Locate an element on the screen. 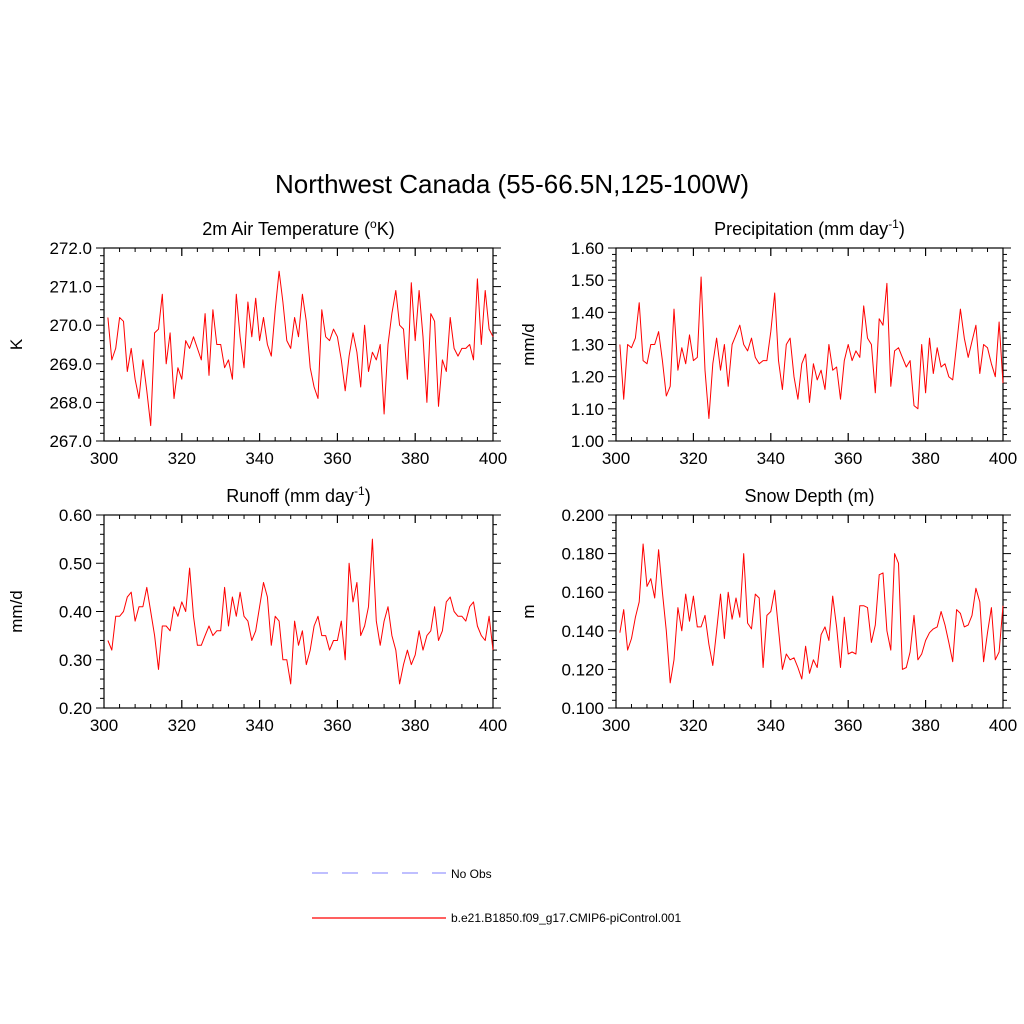  y-axis-label-precipitation: mm/d is located at coordinates (528, 344).